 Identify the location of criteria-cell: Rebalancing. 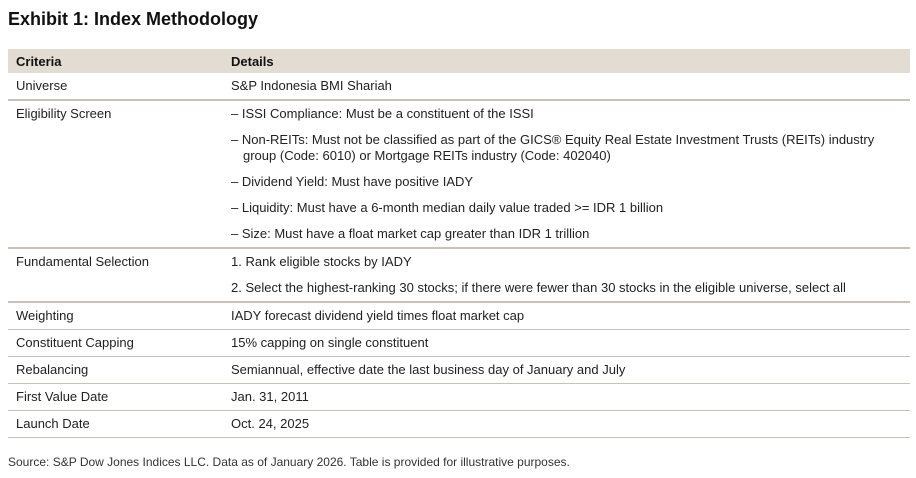
(115, 370).